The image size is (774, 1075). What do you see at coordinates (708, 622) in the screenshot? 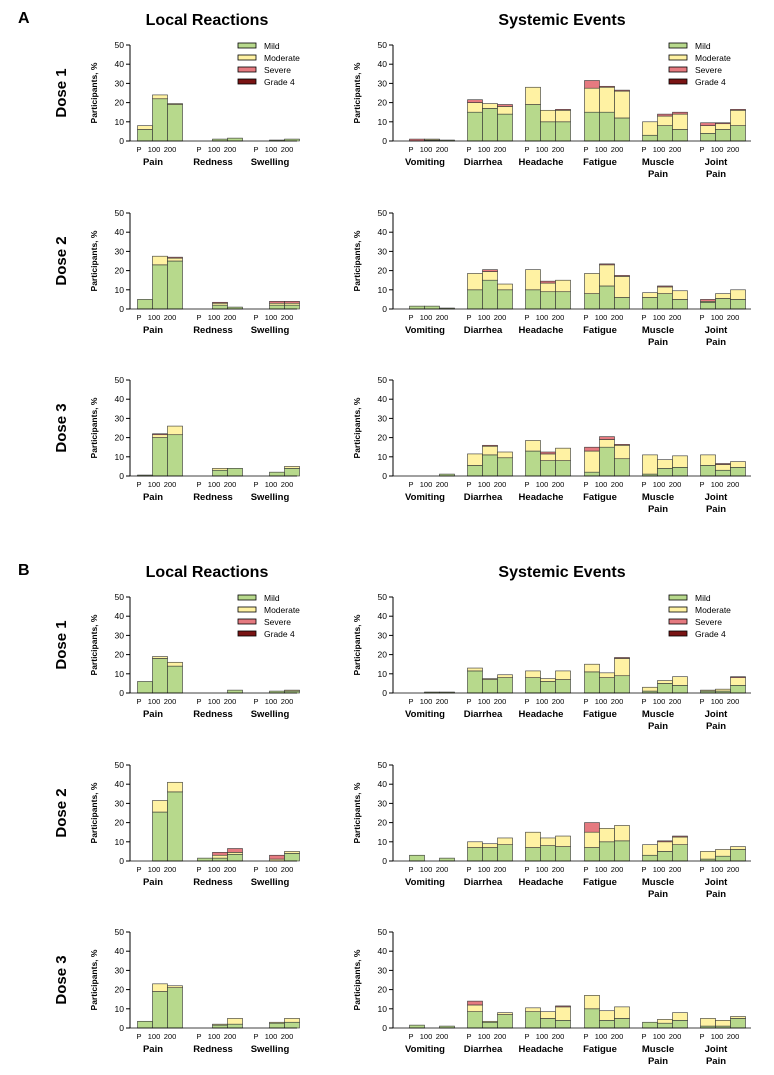
I see `legend-label: Severe` at bounding box center [708, 622].